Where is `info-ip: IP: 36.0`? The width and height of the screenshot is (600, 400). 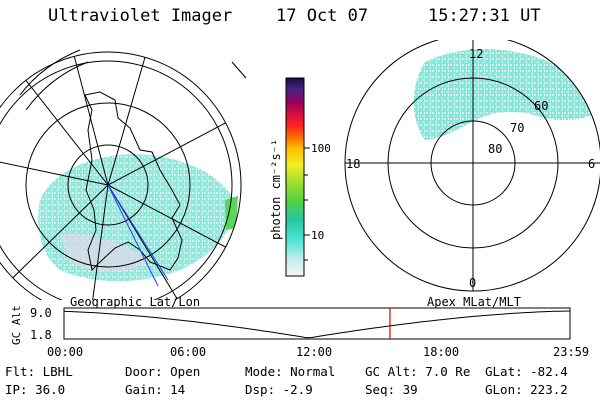 info-ip: IP: 36.0 is located at coordinates (35, 389).